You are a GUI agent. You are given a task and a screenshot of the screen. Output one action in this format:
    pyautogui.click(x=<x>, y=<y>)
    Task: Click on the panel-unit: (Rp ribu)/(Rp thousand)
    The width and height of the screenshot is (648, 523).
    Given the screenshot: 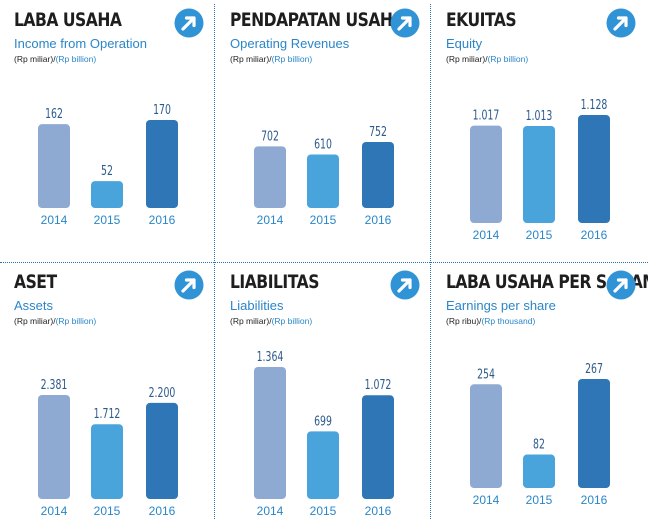 What is the action you would take?
    pyautogui.click(x=490, y=321)
    